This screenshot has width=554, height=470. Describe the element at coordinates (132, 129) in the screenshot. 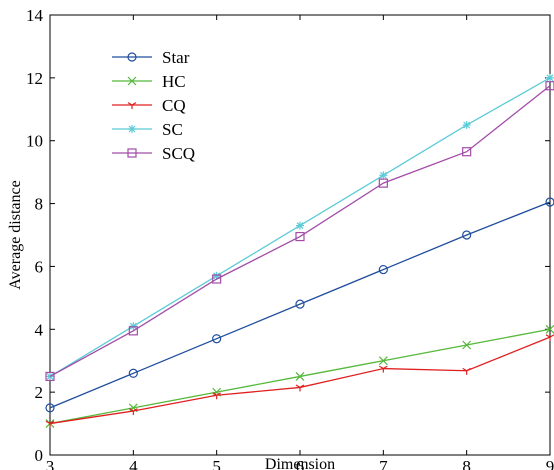

I see `legend-marker-sc` at that location.